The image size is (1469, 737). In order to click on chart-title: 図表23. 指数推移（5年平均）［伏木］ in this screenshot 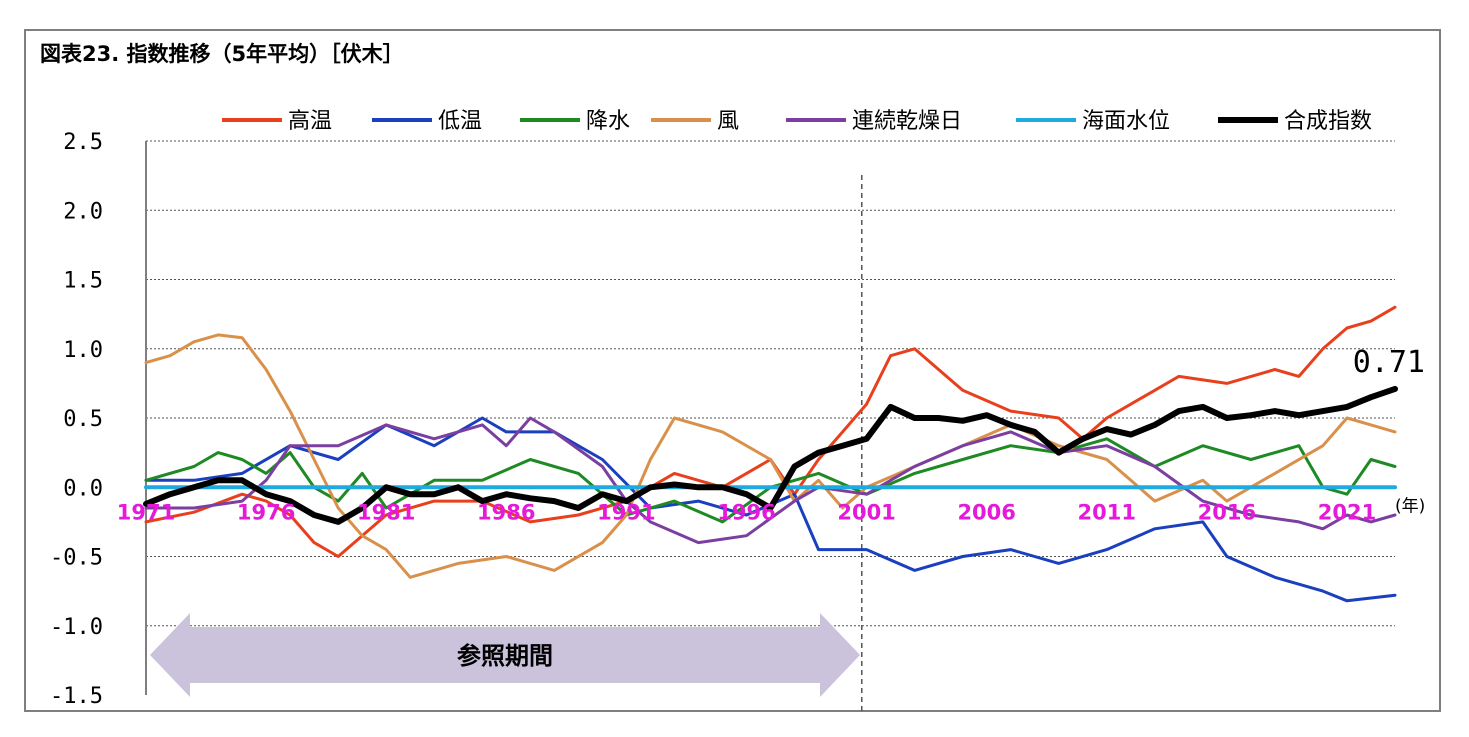, I will do `click(222, 54)`.